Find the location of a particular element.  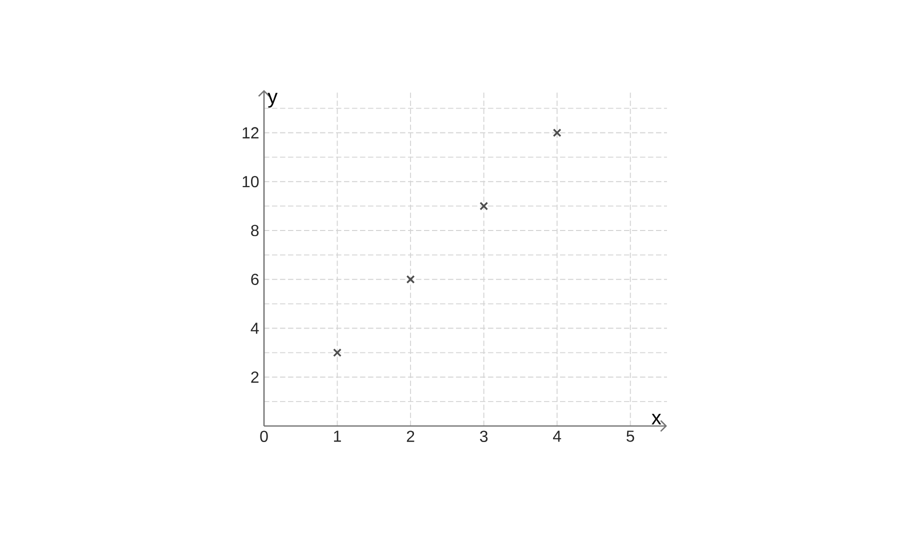

y-tick-label: 12 is located at coordinates (250, 132).